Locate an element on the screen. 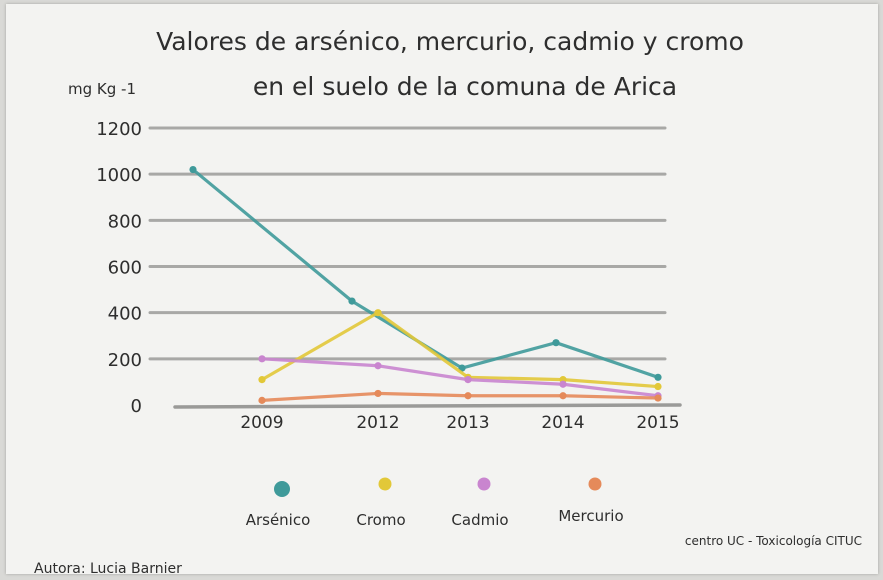 The width and height of the screenshot is (883, 580). x-tick-label: 2013 is located at coordinates (467, 423).